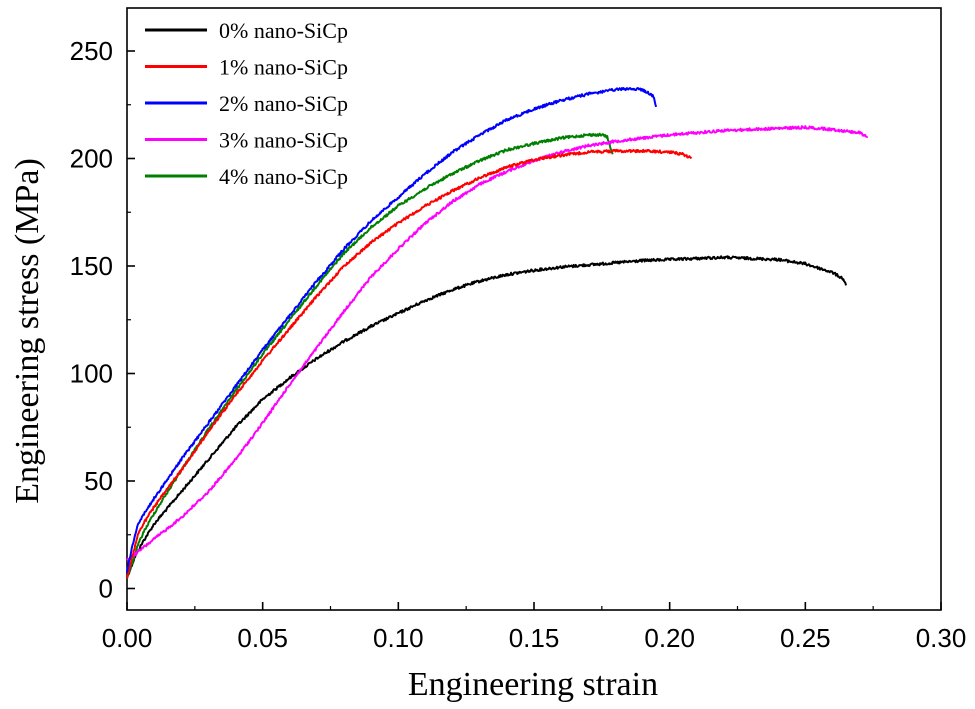 This screenshot has height=709, width=975. I want to click on x-tick-label: 0.00, so click(127, 638).